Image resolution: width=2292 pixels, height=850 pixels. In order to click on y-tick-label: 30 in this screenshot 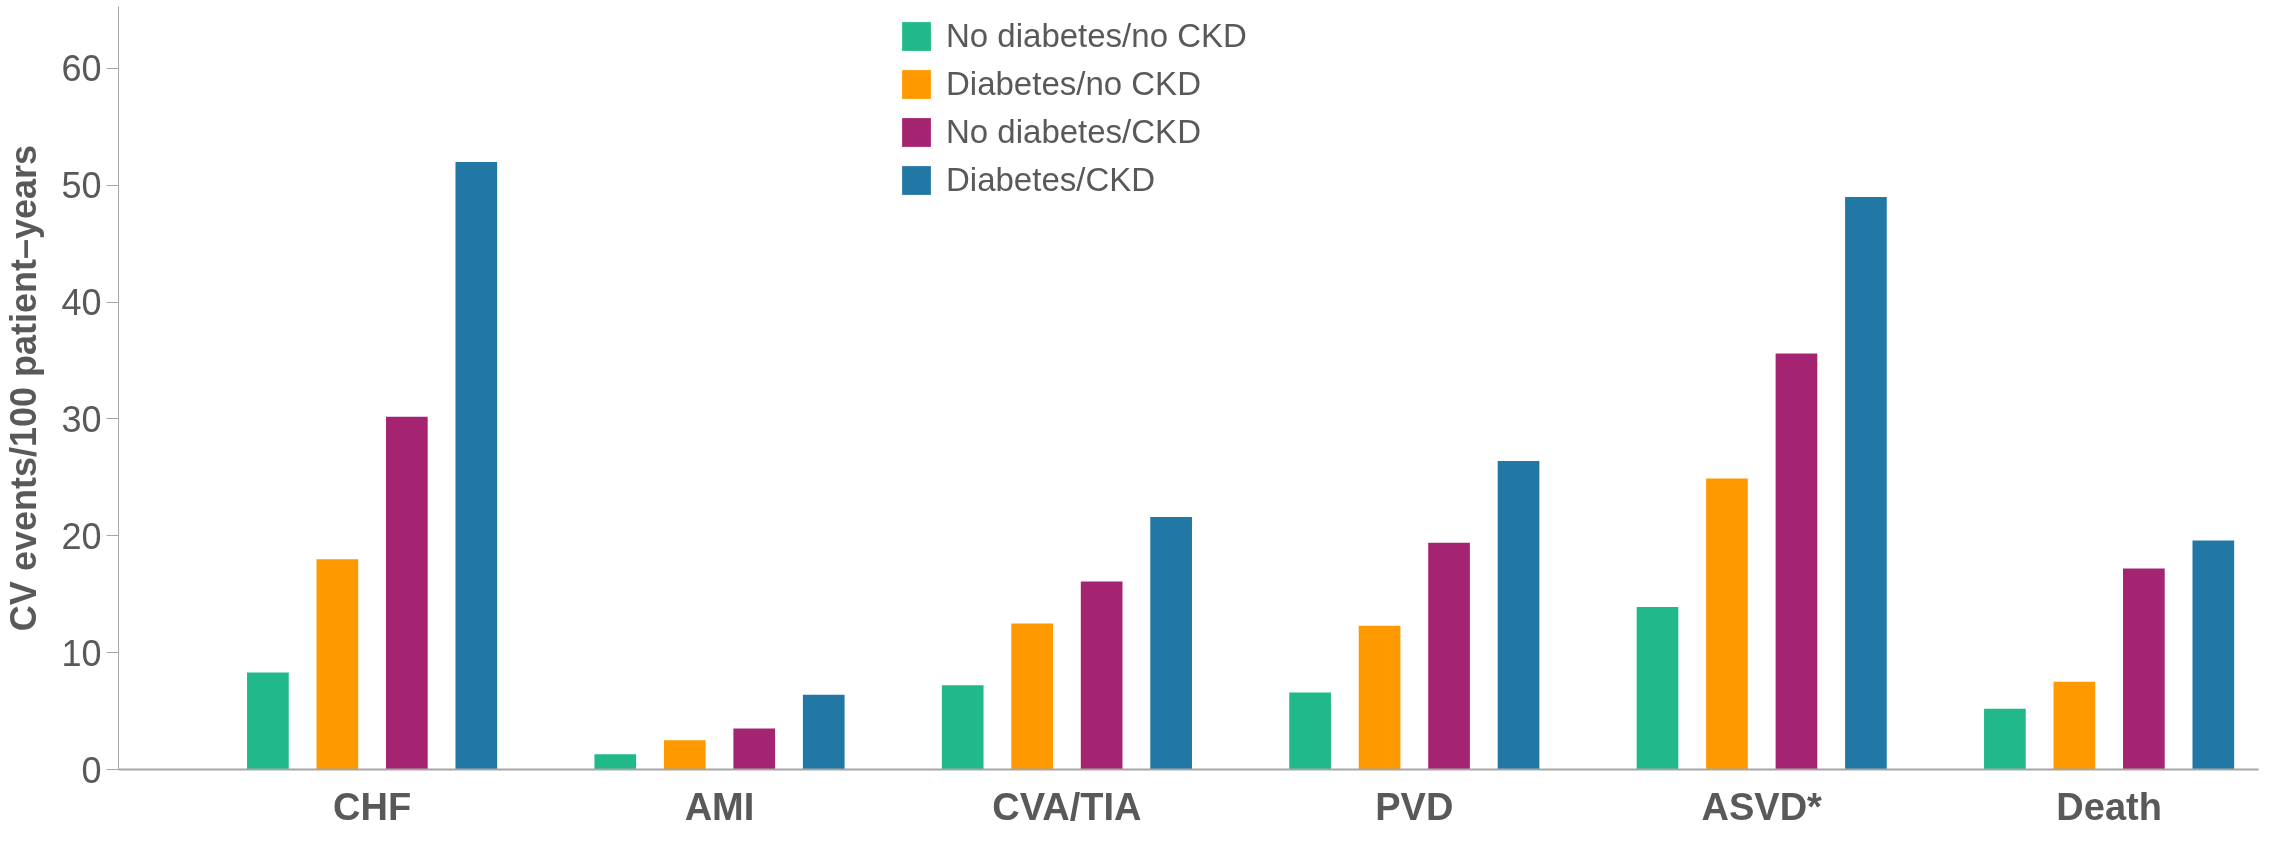, I will do `click(81, 419)`.